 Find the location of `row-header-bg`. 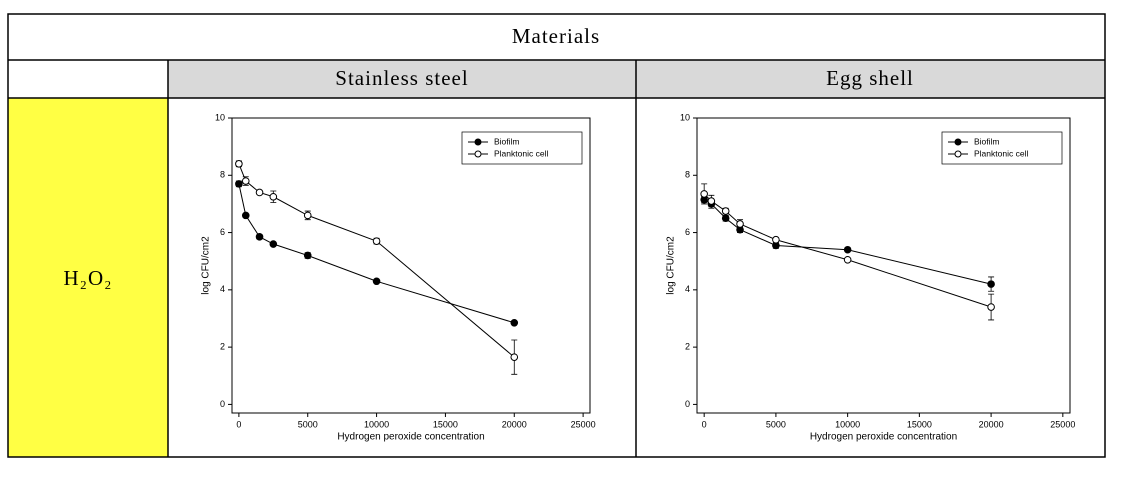

row-header-bg is located at coordinates (88, 277).